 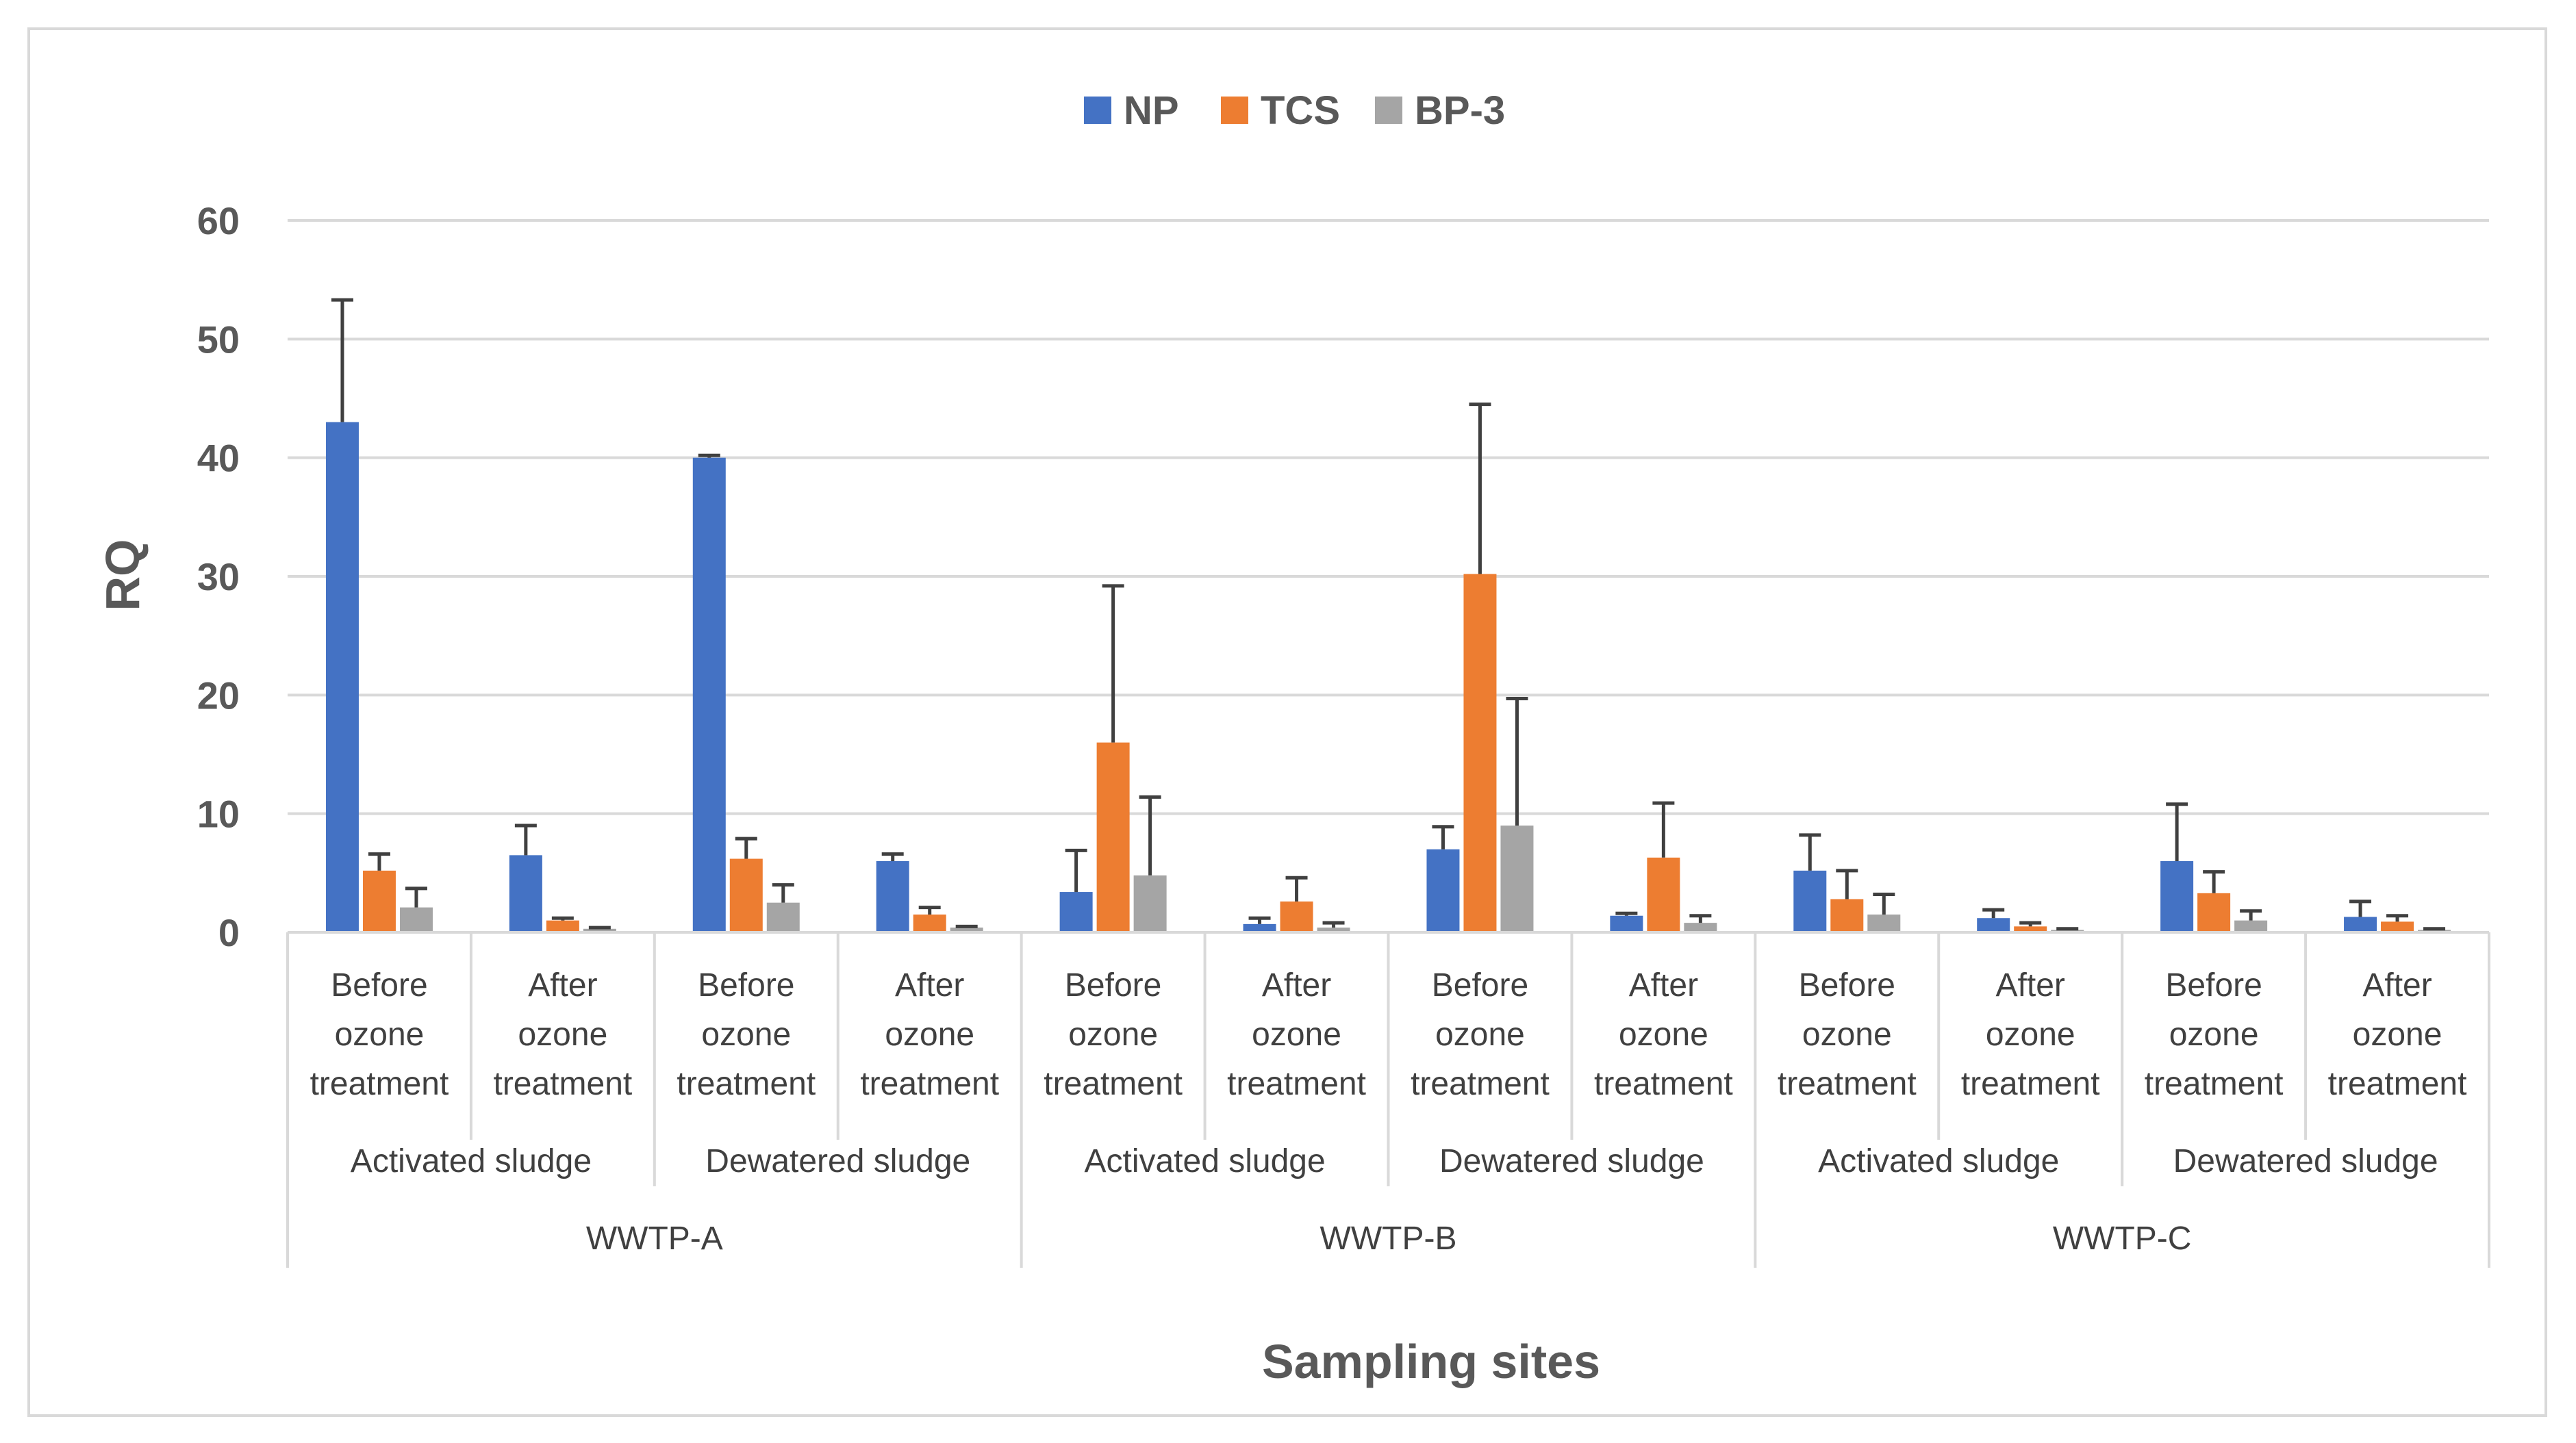 I want to click on y-tick-label: 10, so click(x=218, y=814).